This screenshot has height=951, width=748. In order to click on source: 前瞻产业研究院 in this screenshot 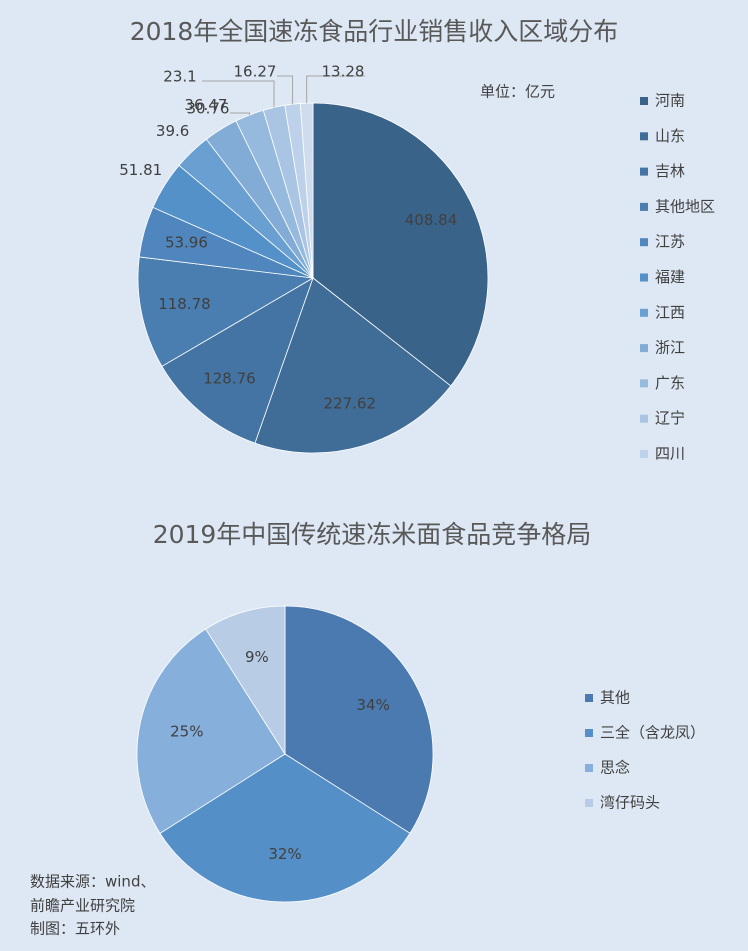, I will do `click(82, 906)`.